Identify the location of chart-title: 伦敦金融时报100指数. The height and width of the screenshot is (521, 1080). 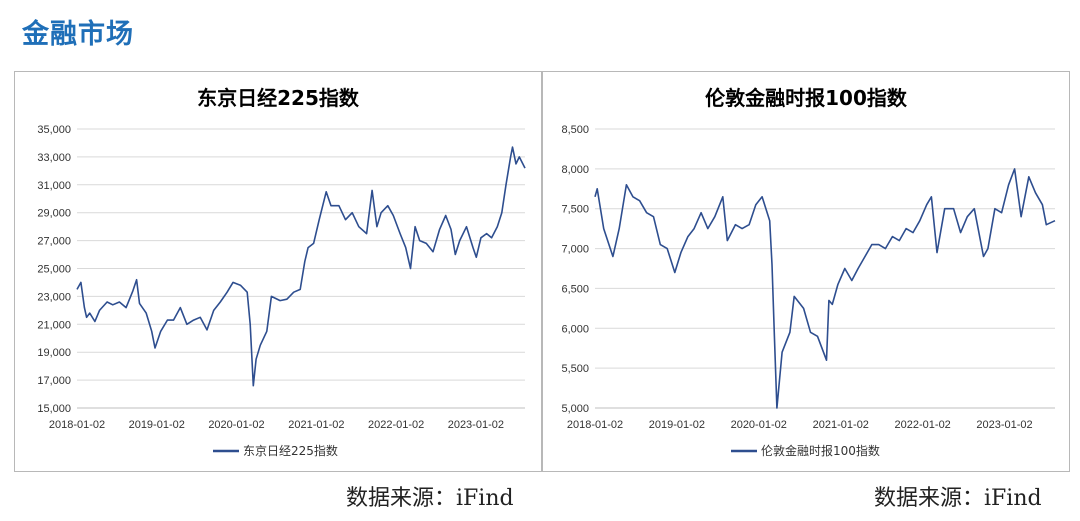
(806, 98).